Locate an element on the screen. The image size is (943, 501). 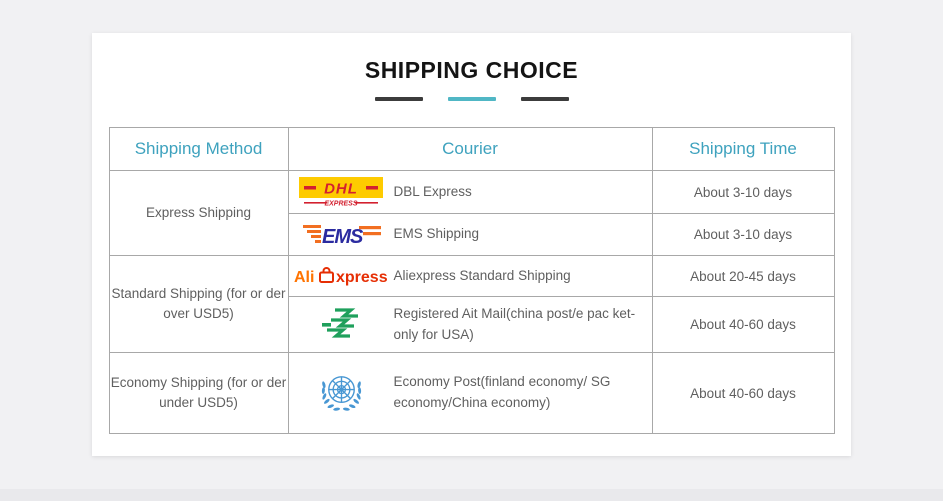
method-cell-express: Express Shipping is located at coordinates (198, 213).